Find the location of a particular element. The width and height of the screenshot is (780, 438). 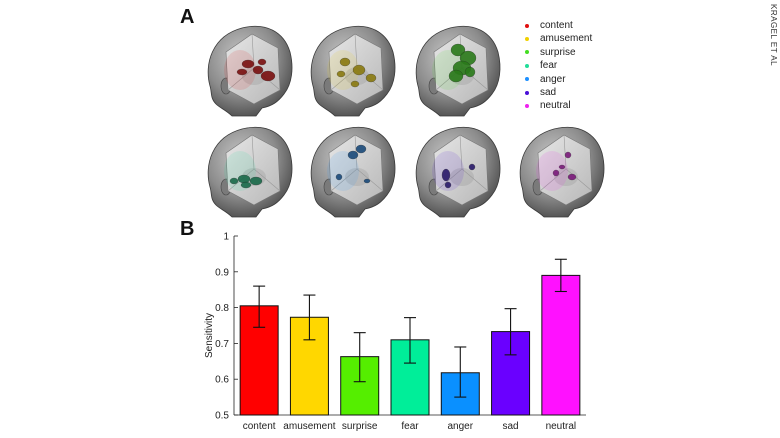

x-tick-label-surprise: surprise is located at coordinates (360, 426).